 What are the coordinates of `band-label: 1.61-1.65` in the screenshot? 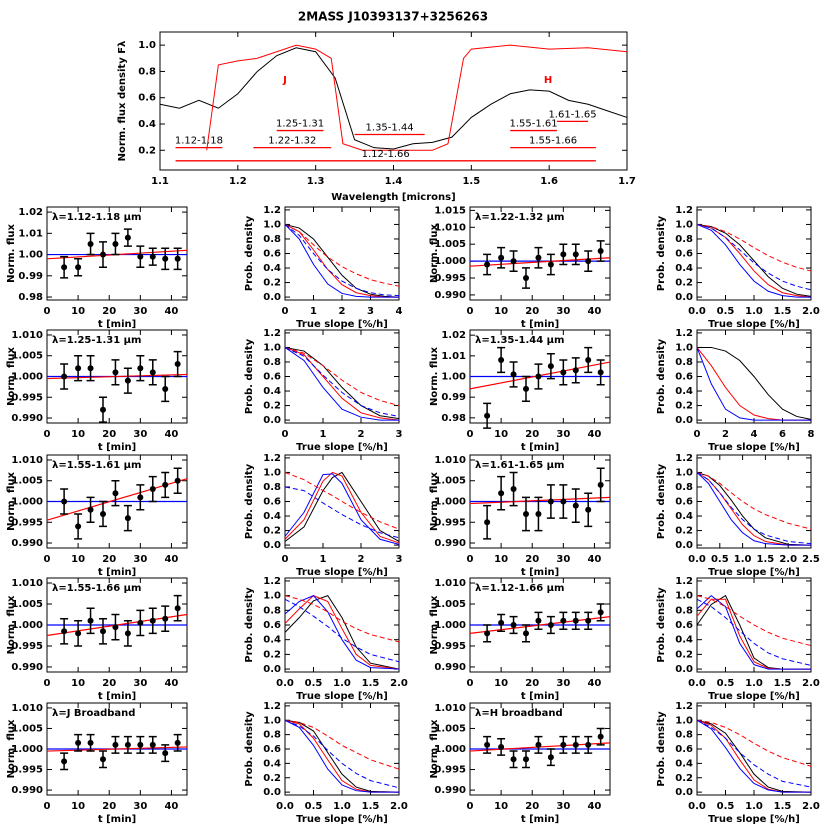 It's located at (572, 114).